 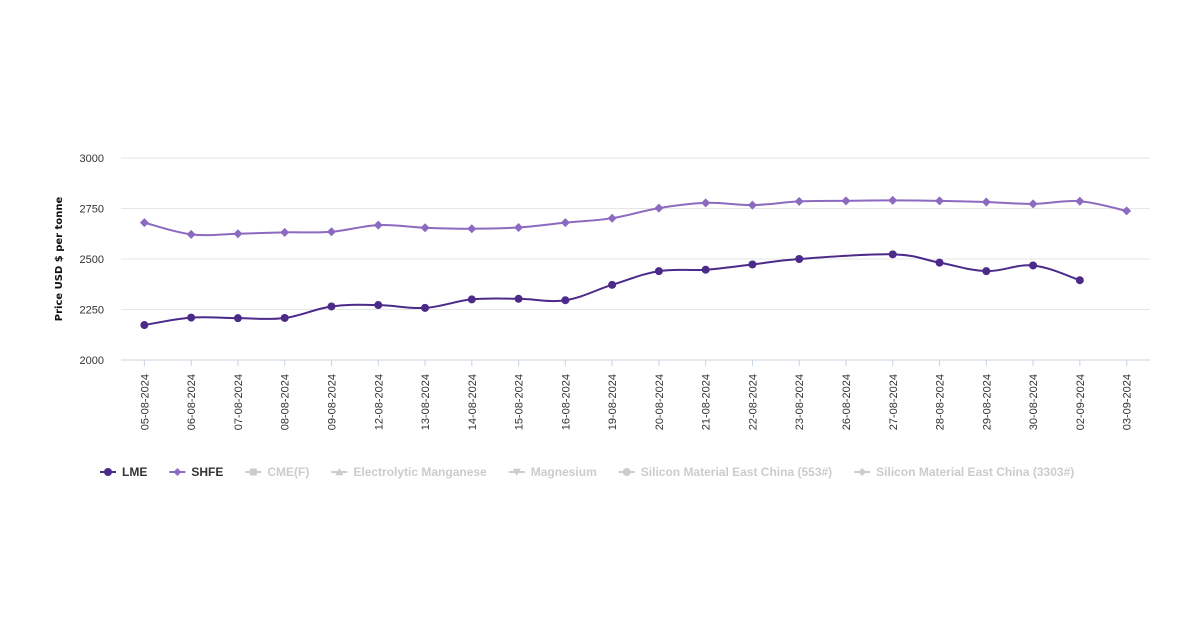 I want to click on y-tick-label: 2750, so click(x=92, y=210).